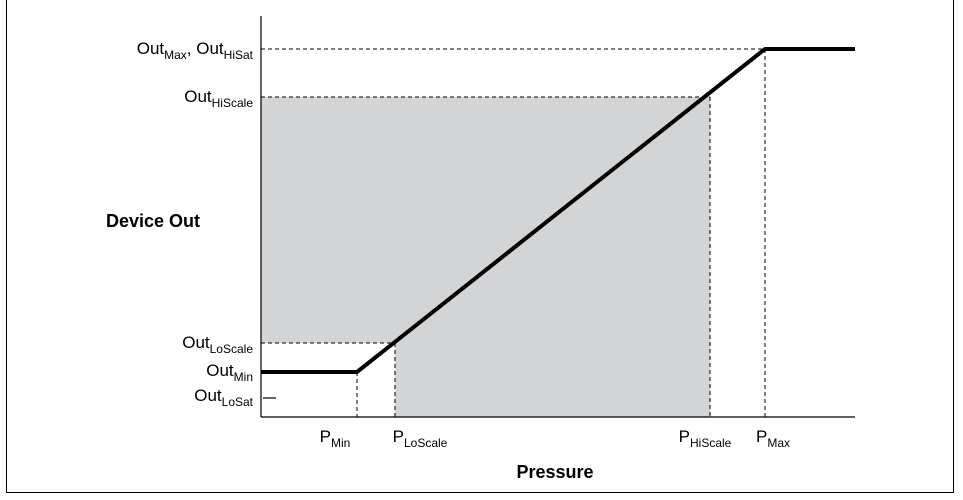  Describe the element at coordinates (420, 438) in the screenshot. I see `label-p-loscale: PLoScale` at that location.